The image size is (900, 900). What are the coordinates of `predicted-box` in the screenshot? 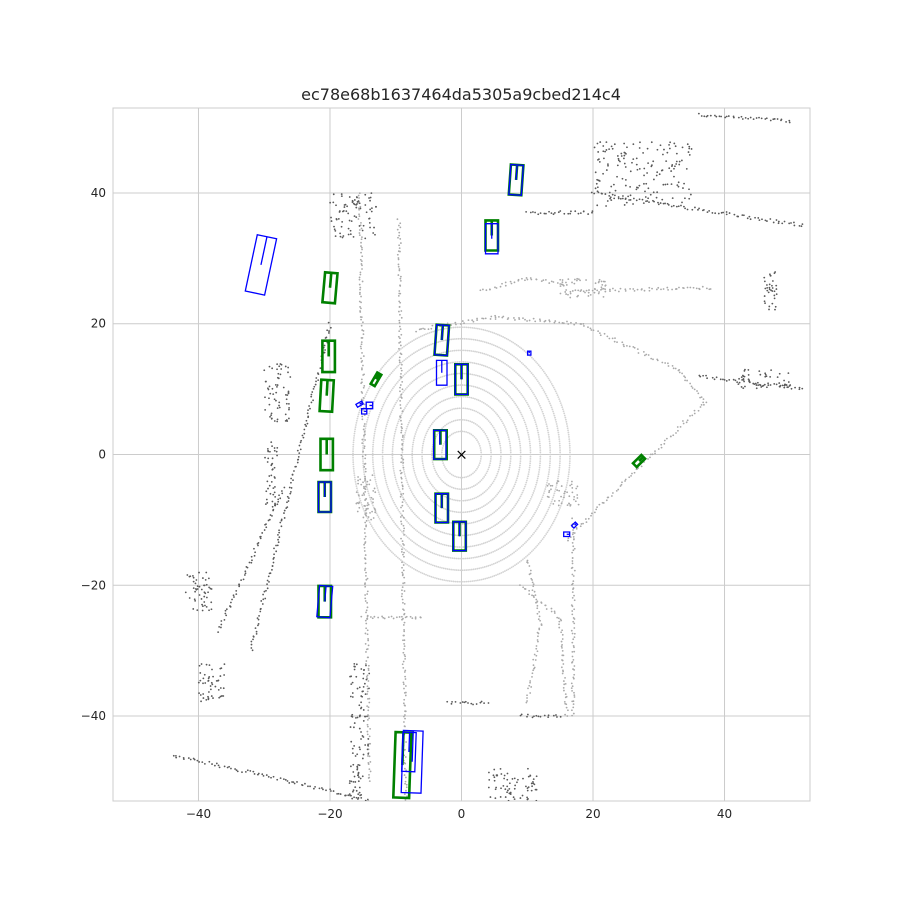 It's located at (461, 379).